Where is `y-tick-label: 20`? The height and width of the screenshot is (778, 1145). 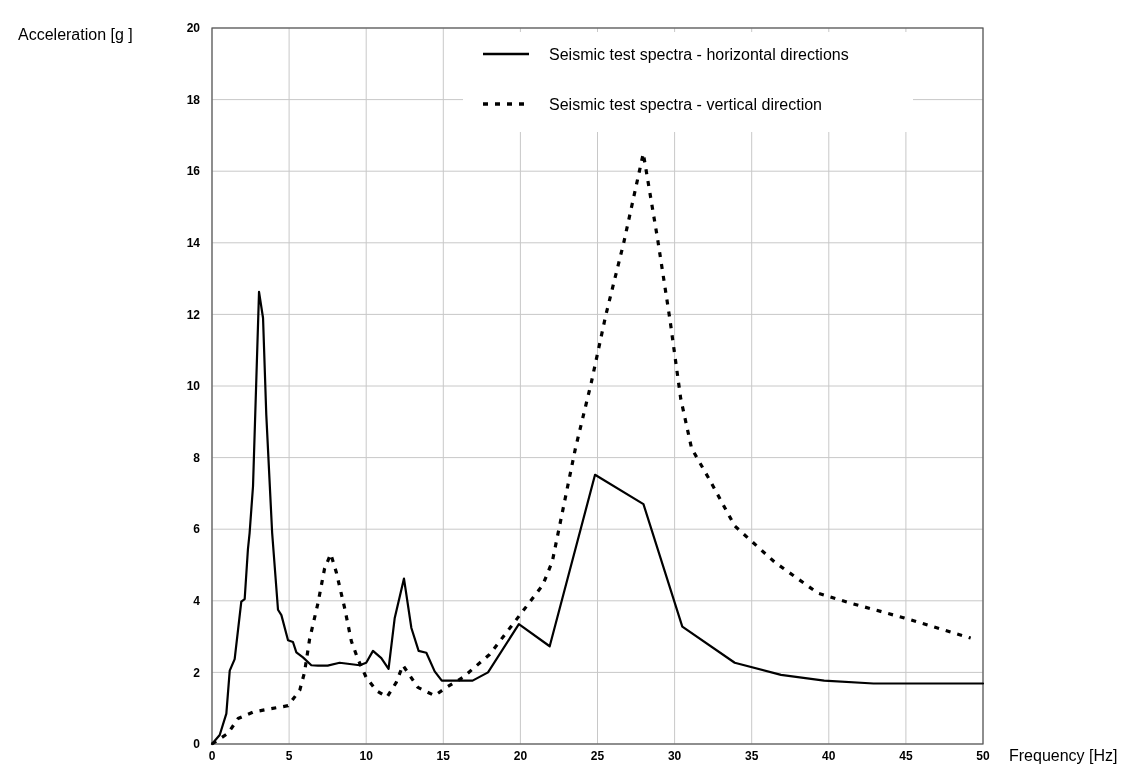 y-tick-label: 20 is located at coordinates (193, 28).